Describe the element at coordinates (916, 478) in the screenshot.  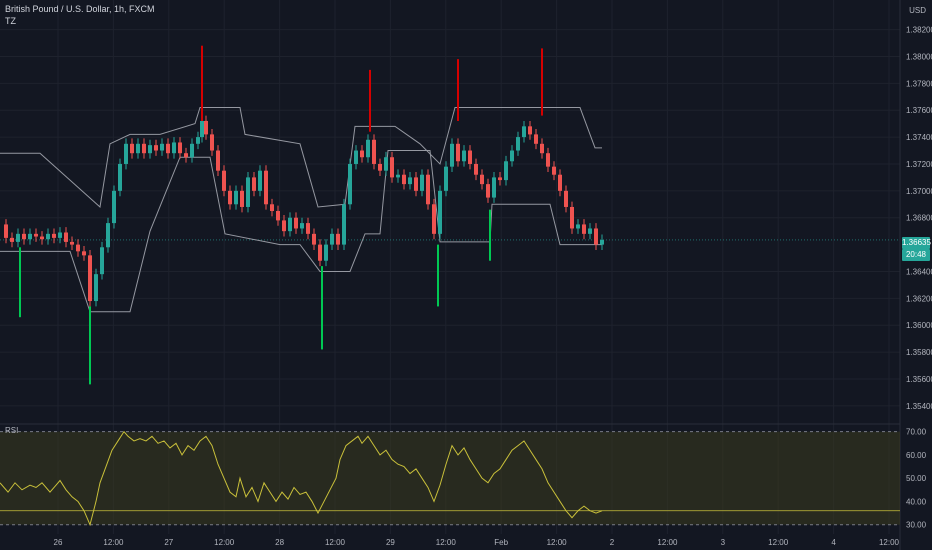
I see `rsi-axis-tick: 50.00` at that location.